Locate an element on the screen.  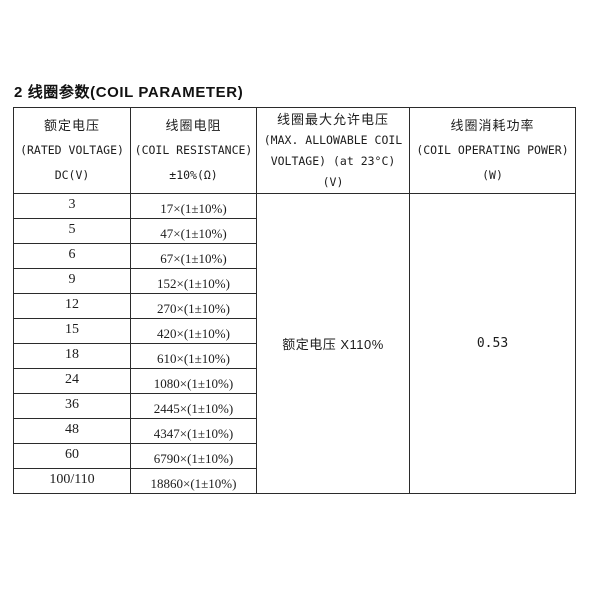
header-line: 线圈消耗功率 is located at coordinates (492, 125).